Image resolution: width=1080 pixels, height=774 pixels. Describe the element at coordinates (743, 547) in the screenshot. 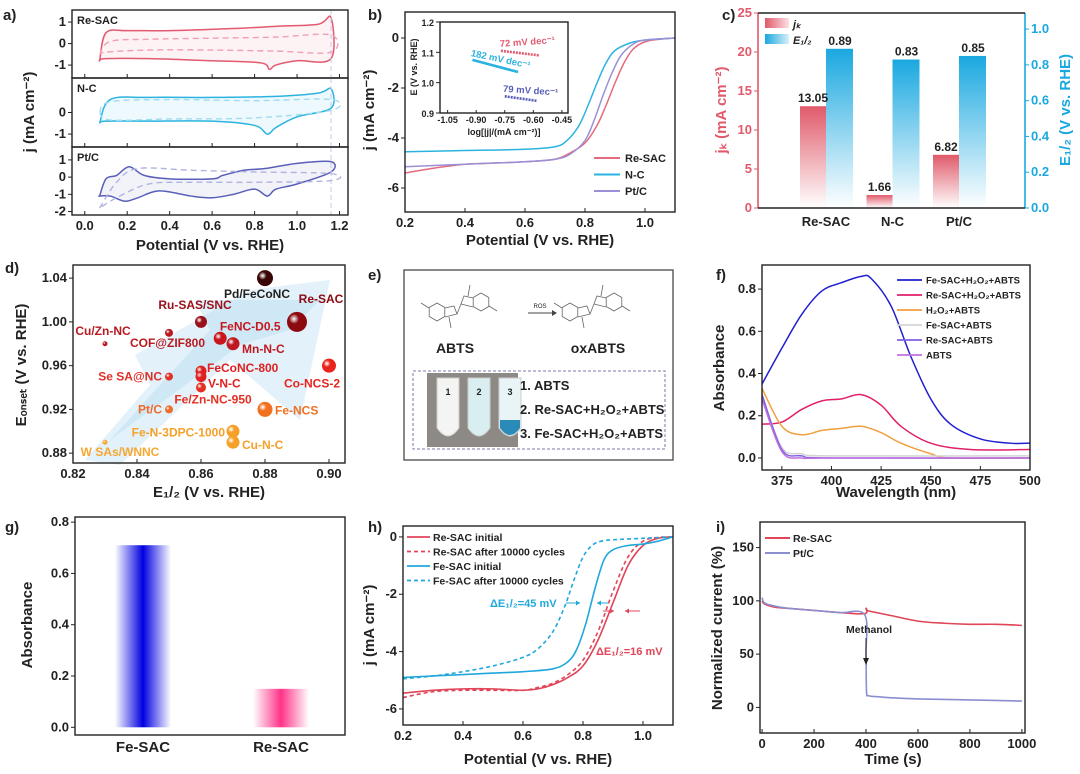

I see `y-tick-label: 150` at that location.